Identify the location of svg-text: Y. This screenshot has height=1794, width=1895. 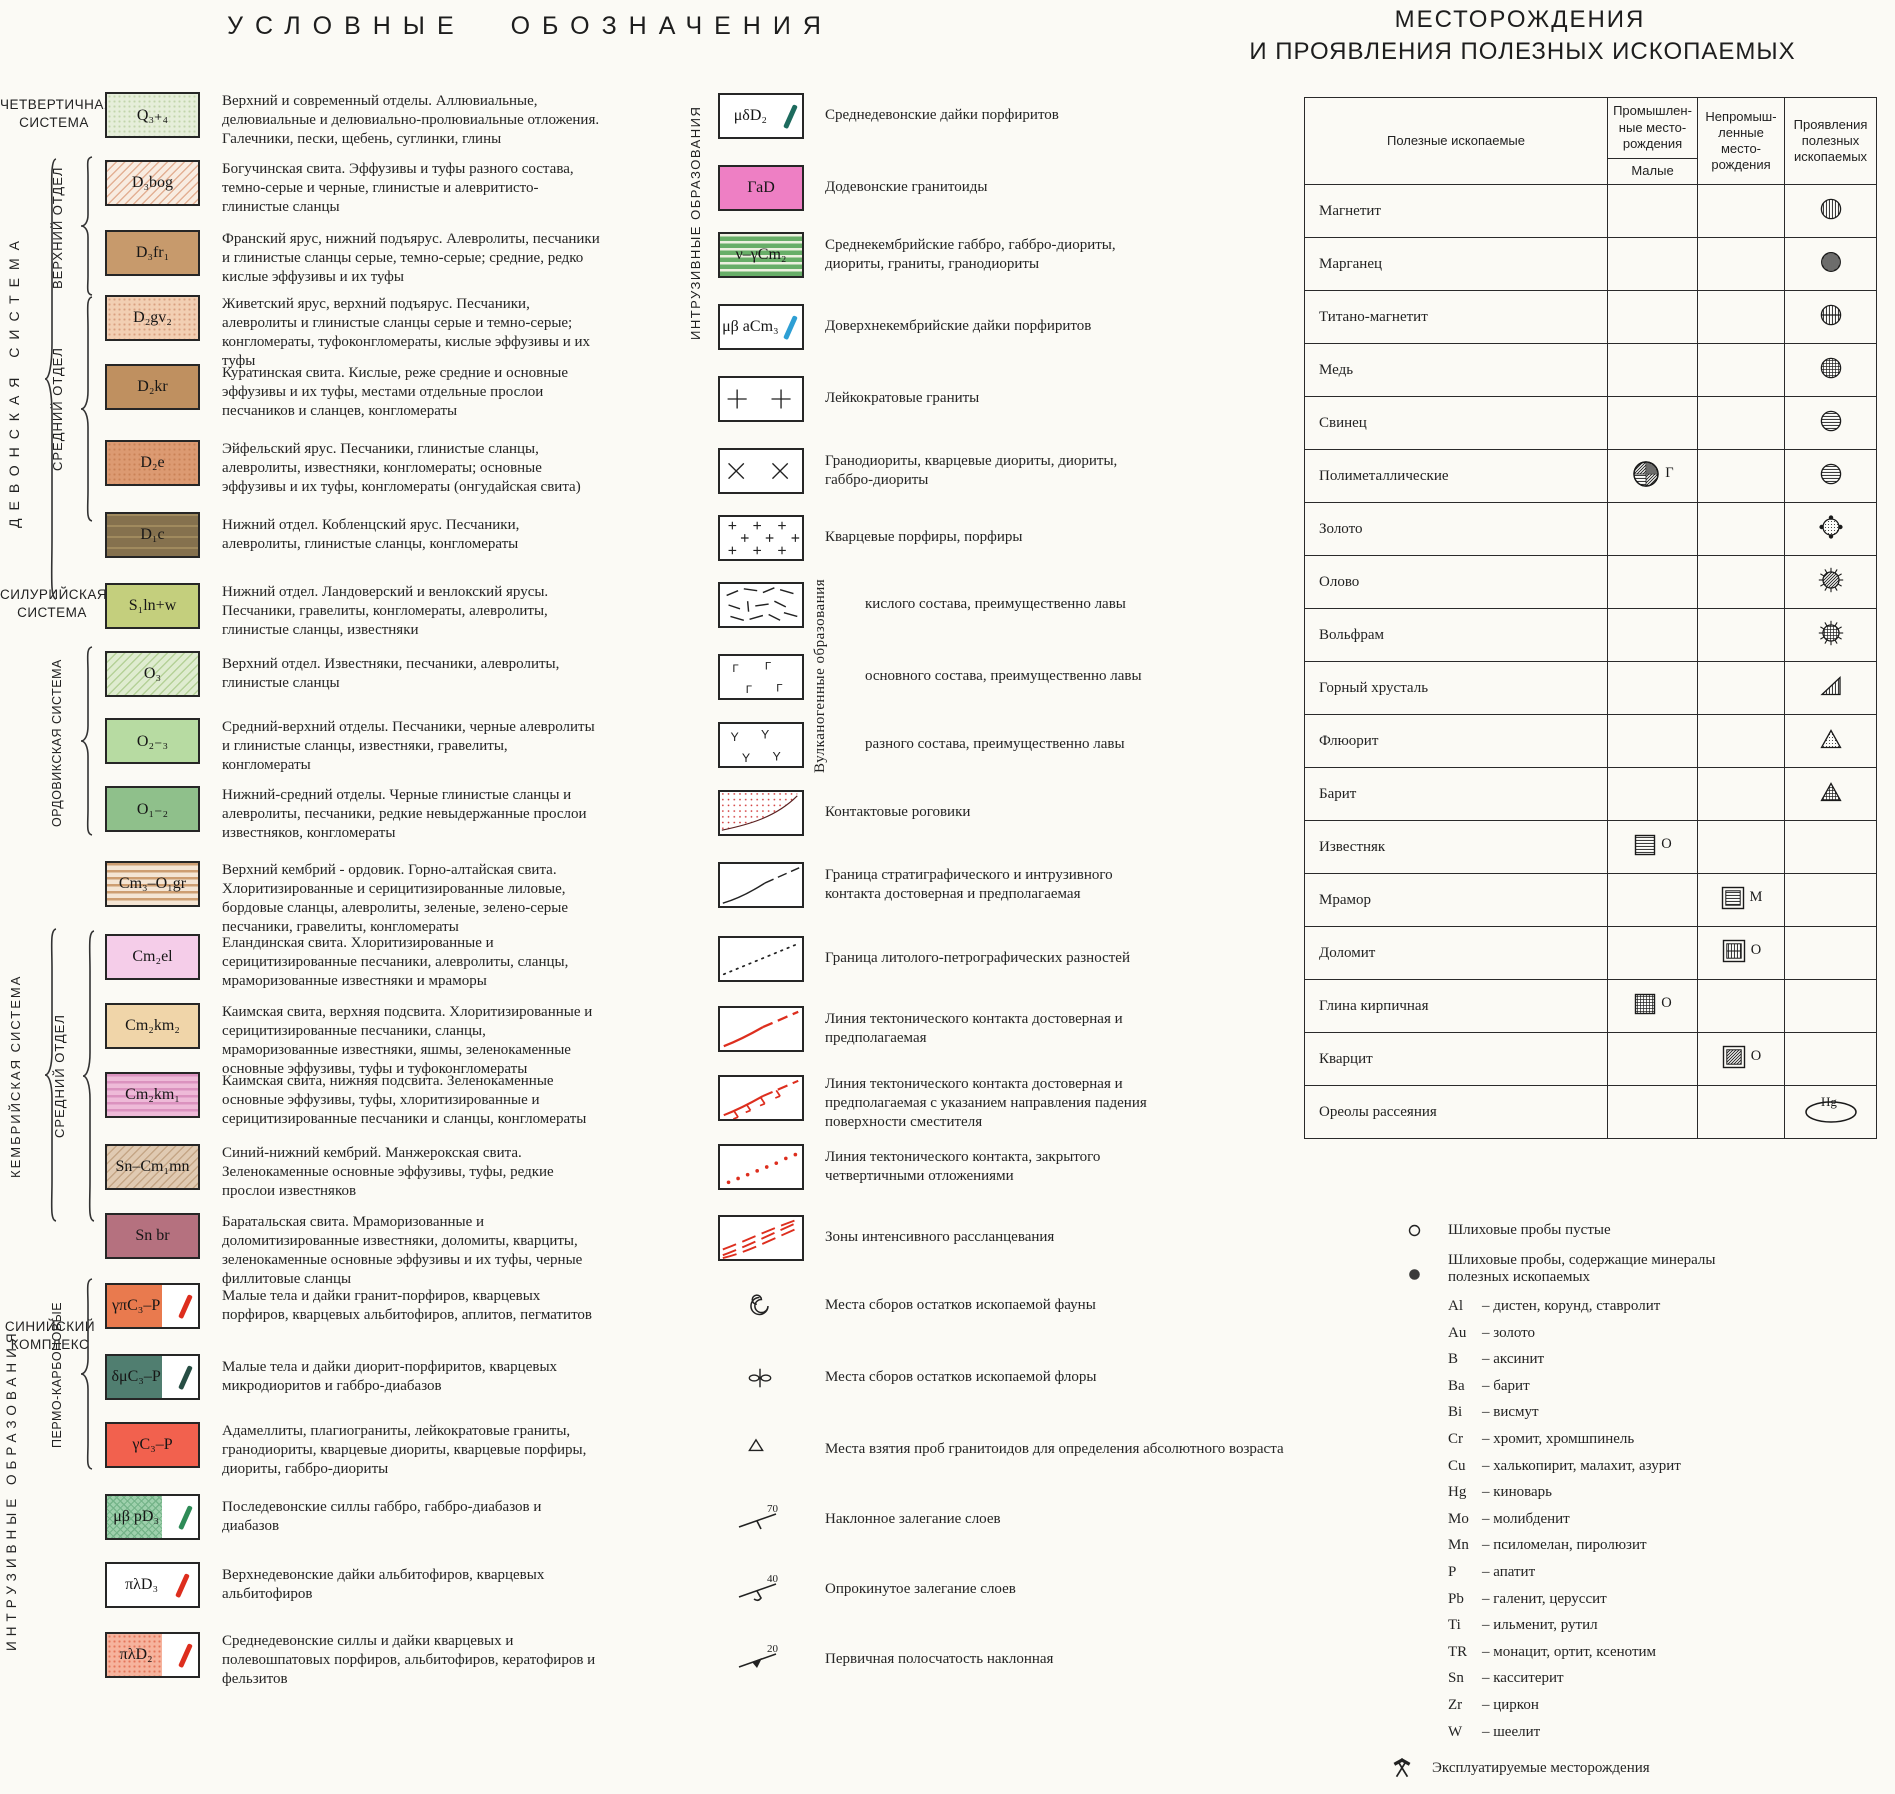
(746, 758).